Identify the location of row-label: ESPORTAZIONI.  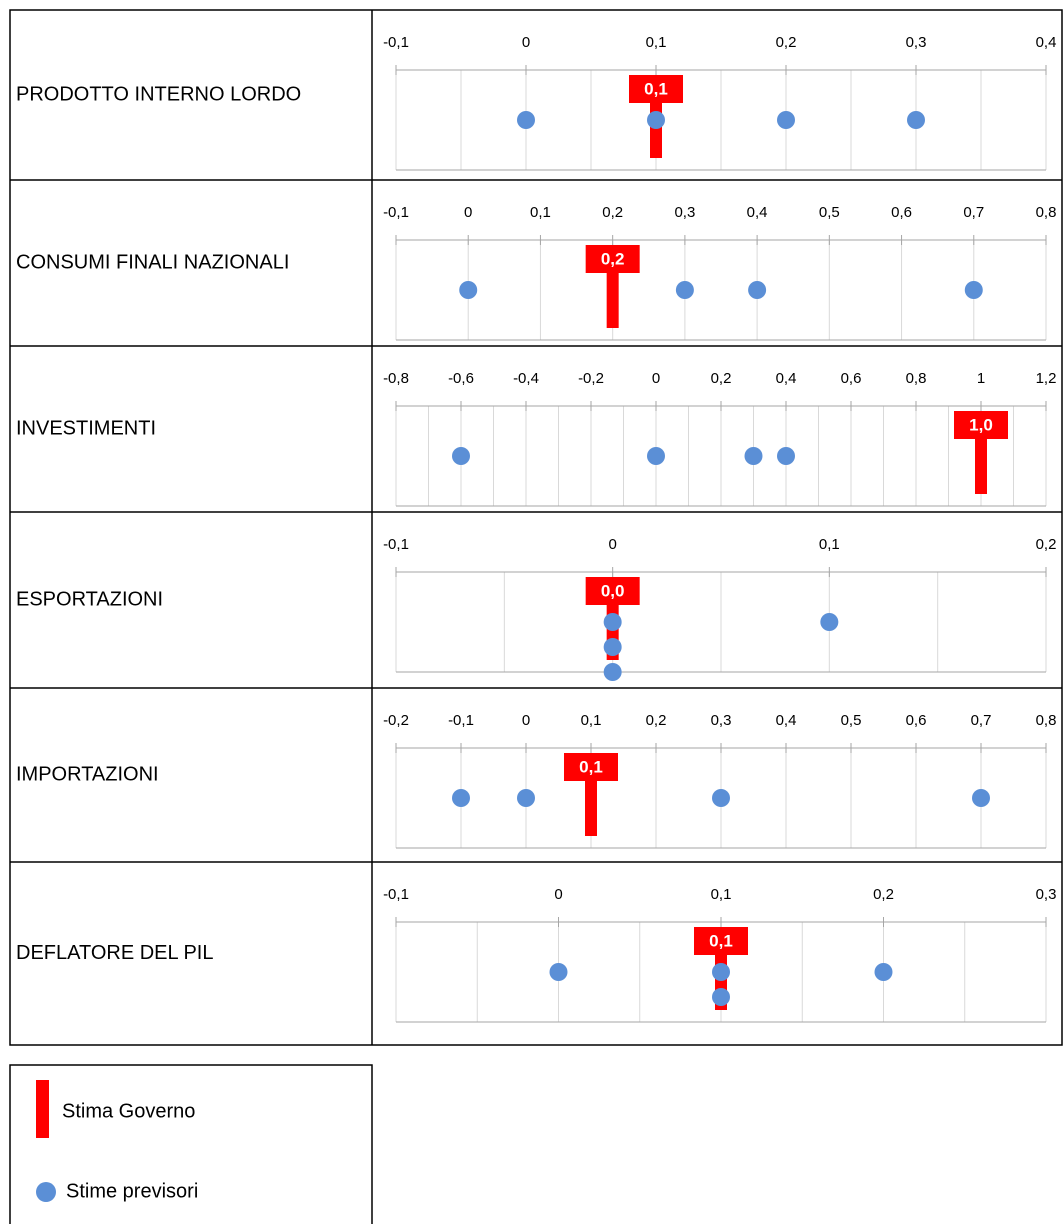
(89, 599).